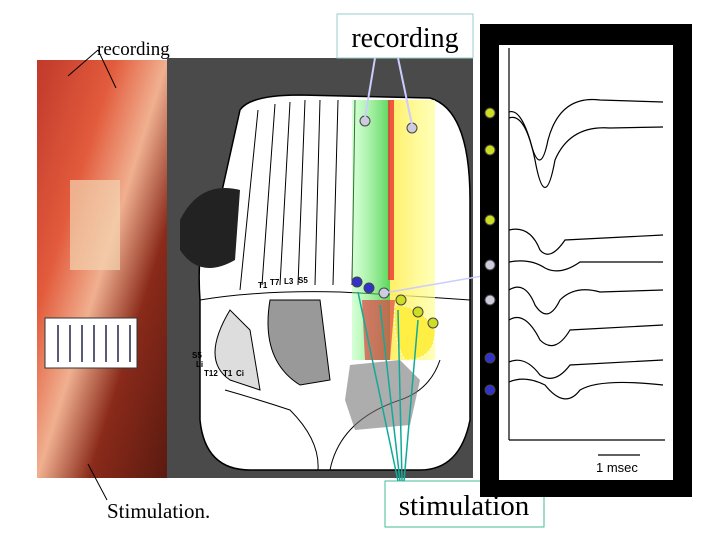 The image size is (720, 540). I want to click on nerve-roots, so click(210, 228).